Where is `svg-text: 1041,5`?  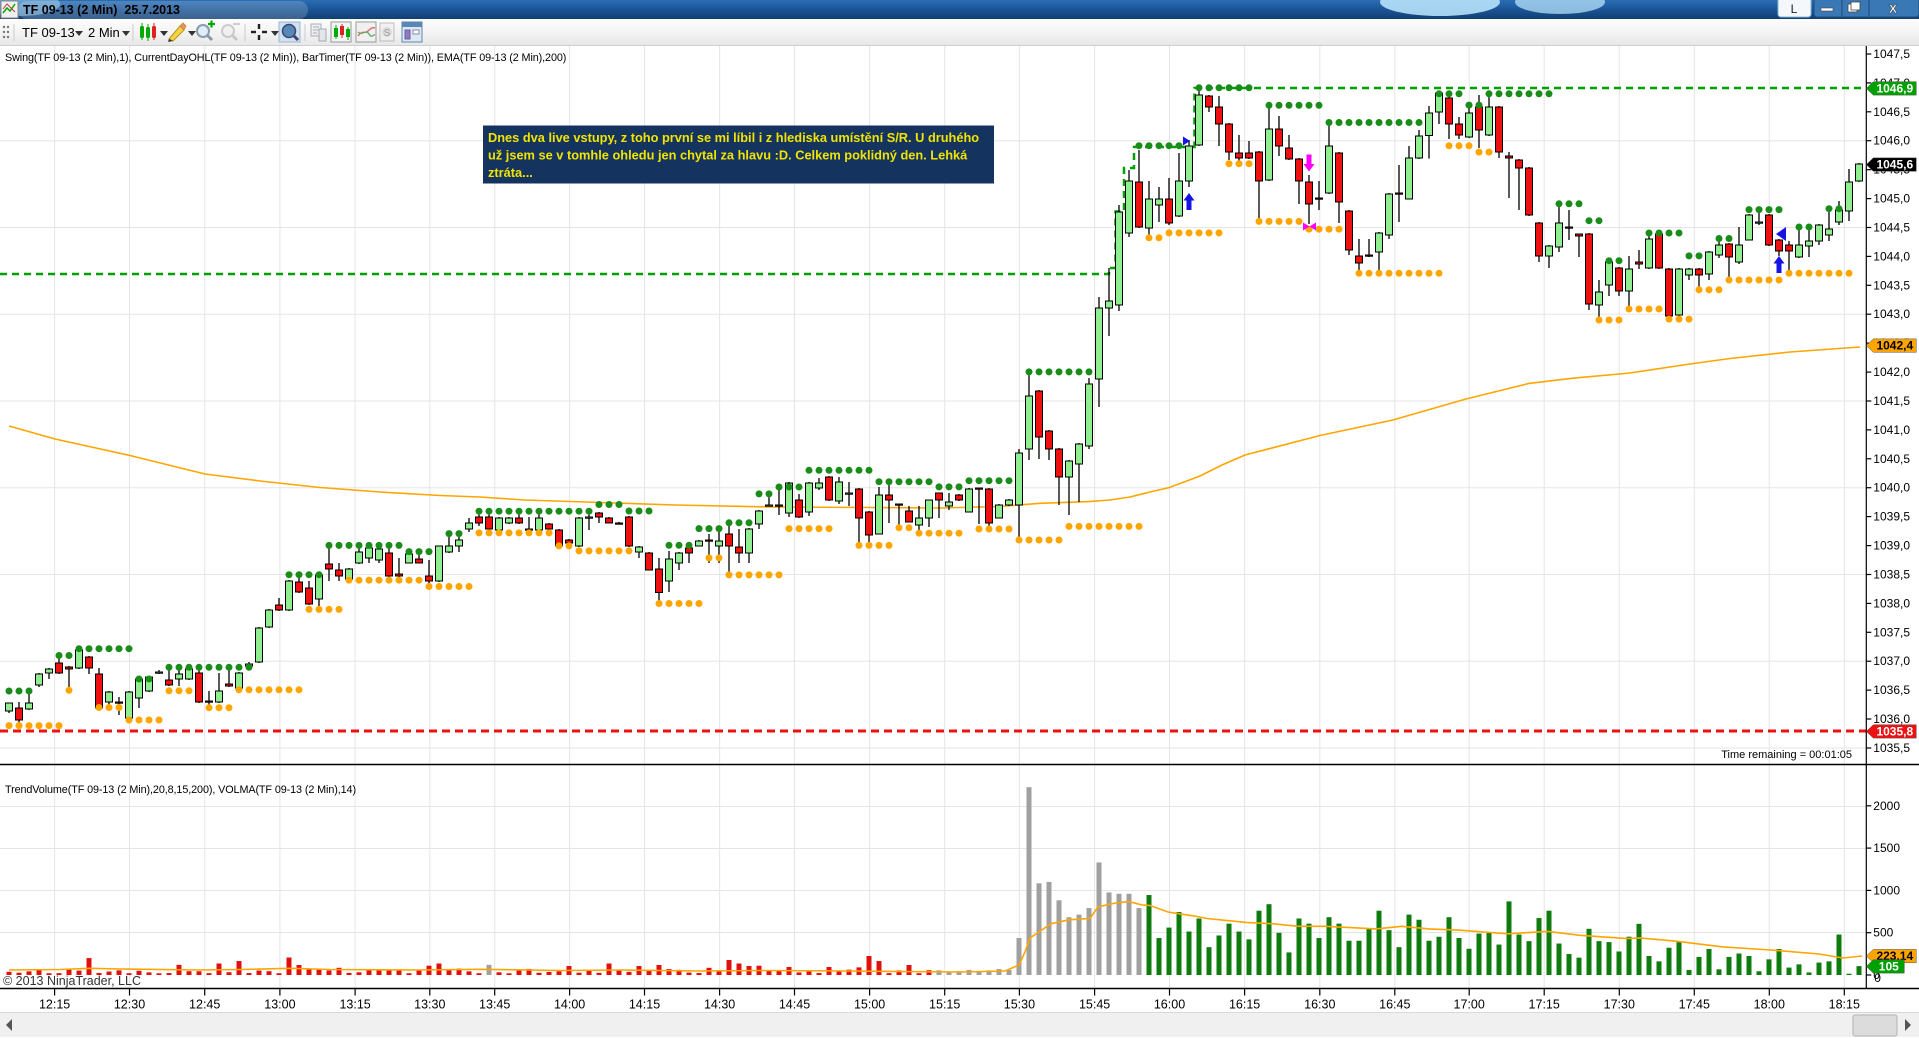 svg-text: 1041,5 is located at coordinates (1891, 401).